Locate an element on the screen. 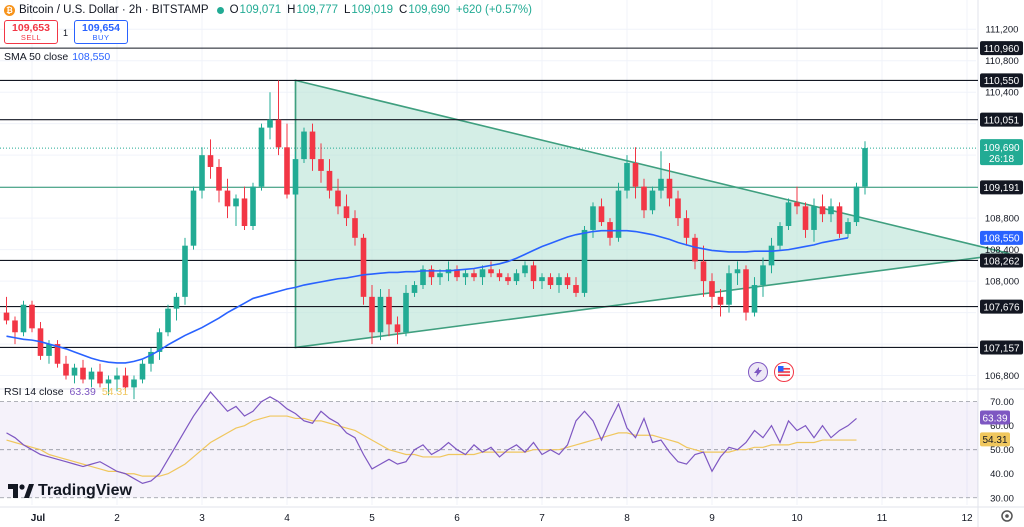  level-tag-label: 108,262 is located at coordinates (1001, 261).